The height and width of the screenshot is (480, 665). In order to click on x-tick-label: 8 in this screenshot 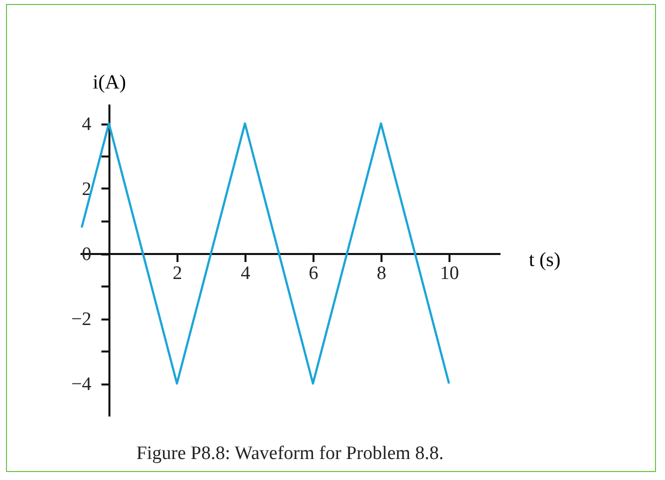, I will do `click(381, 273)`.